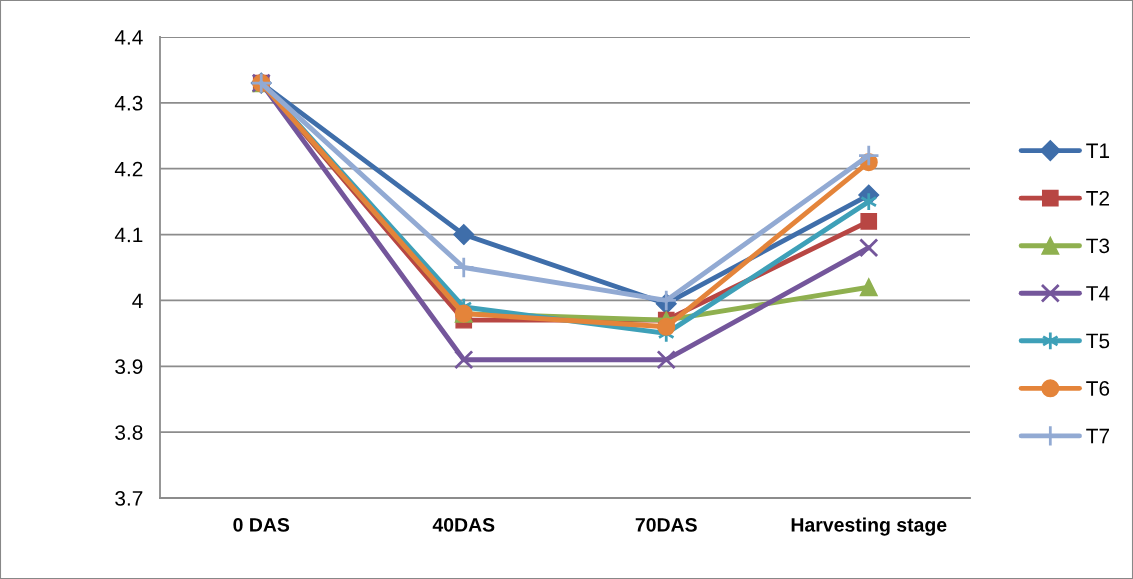 The width and height of the screenshot is (1133, 579). What do you see at coordinates (1098, 246) in the screenshot?
I see `legend-label: T3` at bounding box center [1098, 246].